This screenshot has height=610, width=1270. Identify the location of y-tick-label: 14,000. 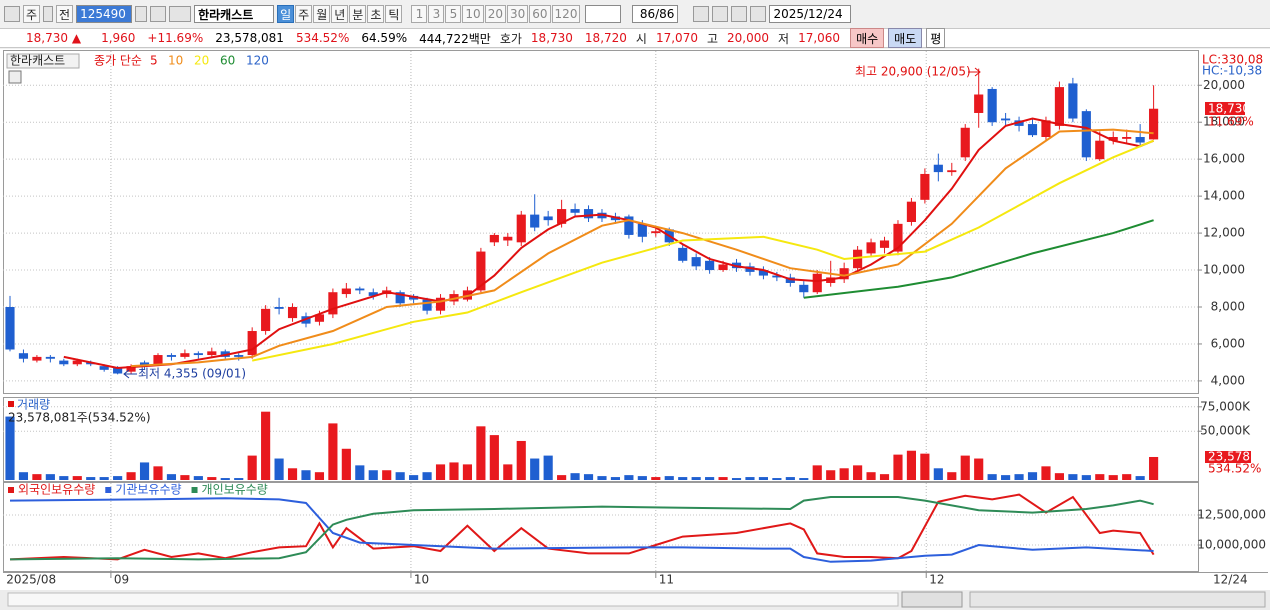
(1224, 196).